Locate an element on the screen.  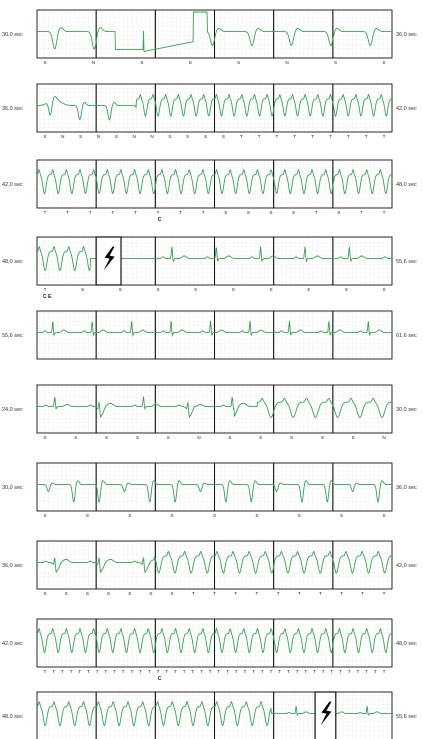
ecg-strip: 36,0 sec 42,0 sec S S S S S S S T T T T T T T T T T is located at coordinates (209, 568).